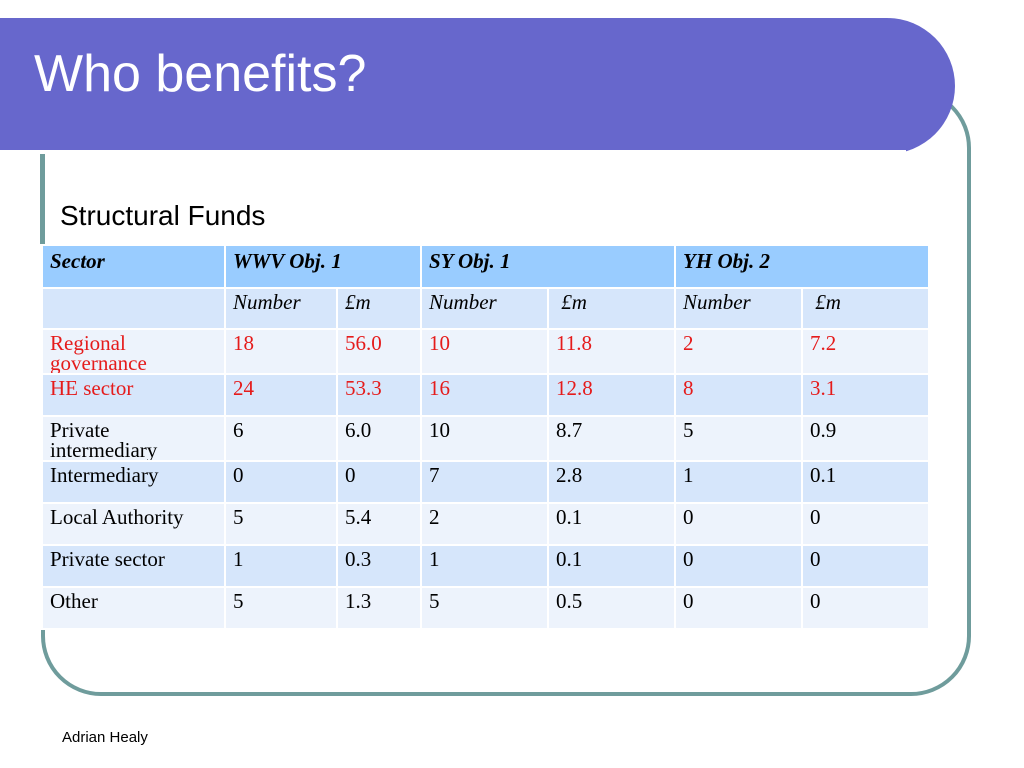 This screenshot has height=768, width=1024. Describe the element at coordinates (133, 308) in the screenshot. I see `subheader-cell` at that location.